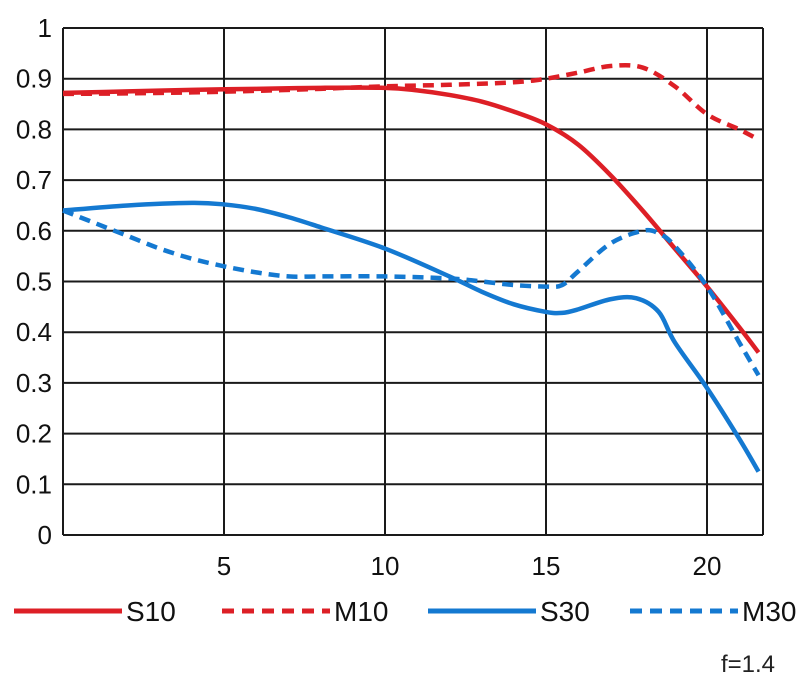  I want to click on y-tick-label: 0.1, so click(34, 484).